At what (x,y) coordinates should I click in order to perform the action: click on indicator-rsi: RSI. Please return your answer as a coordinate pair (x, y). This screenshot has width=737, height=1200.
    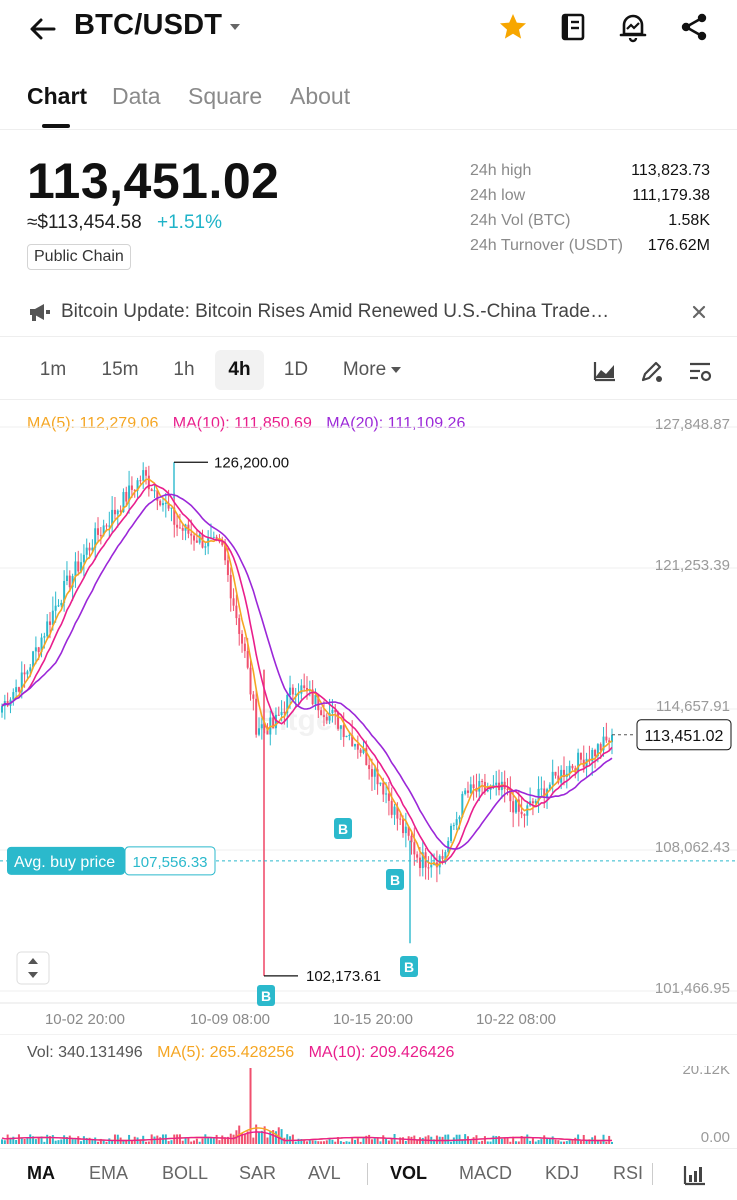
    Looking at the image, I should click on (628, 1173).